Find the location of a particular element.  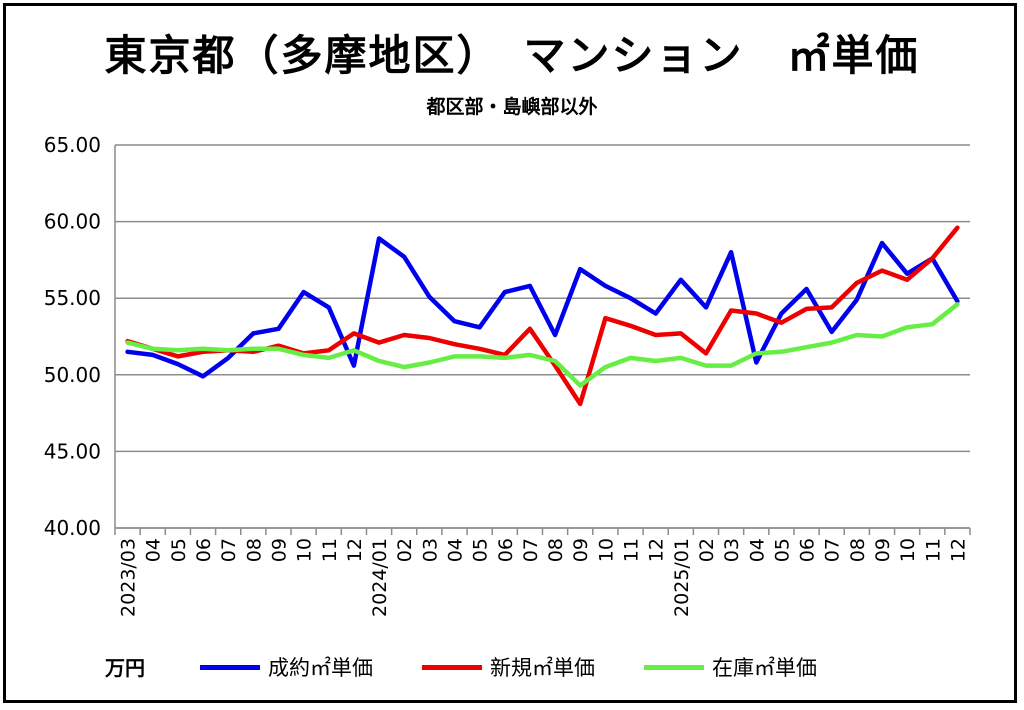

legend-label-new: 新規㎡単価 is located at coordinates (542, 668).